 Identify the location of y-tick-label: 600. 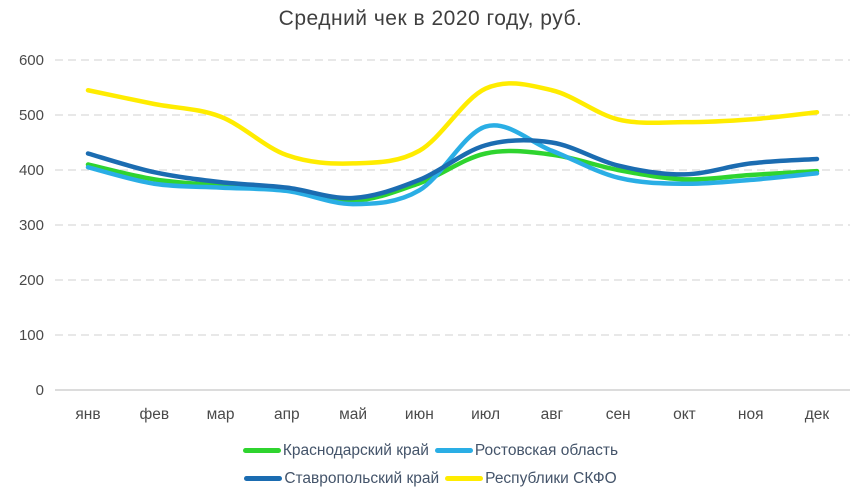
(31, 60).